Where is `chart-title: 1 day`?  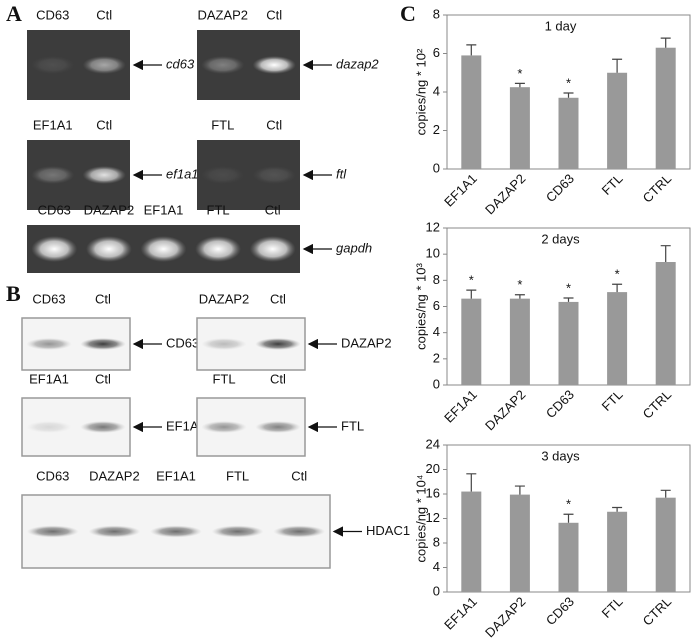
chart-title: 1 day is located at coordinates (561, 25).